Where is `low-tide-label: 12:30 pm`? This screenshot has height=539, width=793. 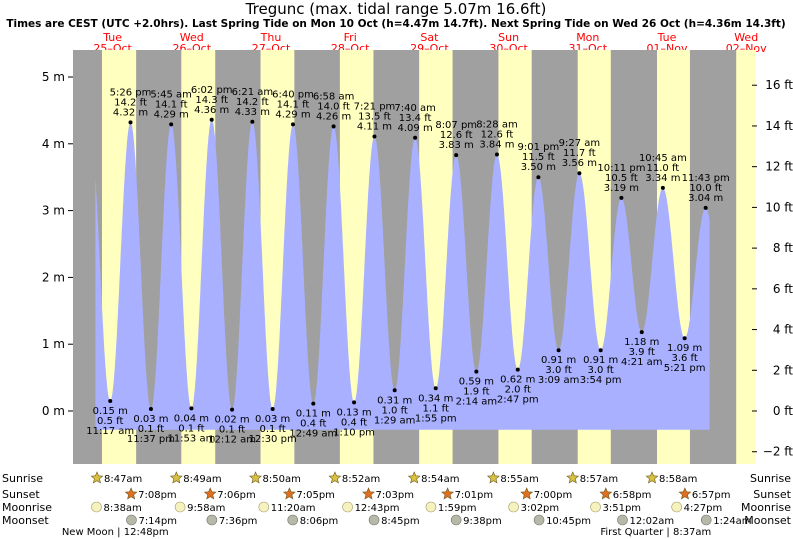 low-tide-label: 12:30 pm is located at coordinates (273, 439).